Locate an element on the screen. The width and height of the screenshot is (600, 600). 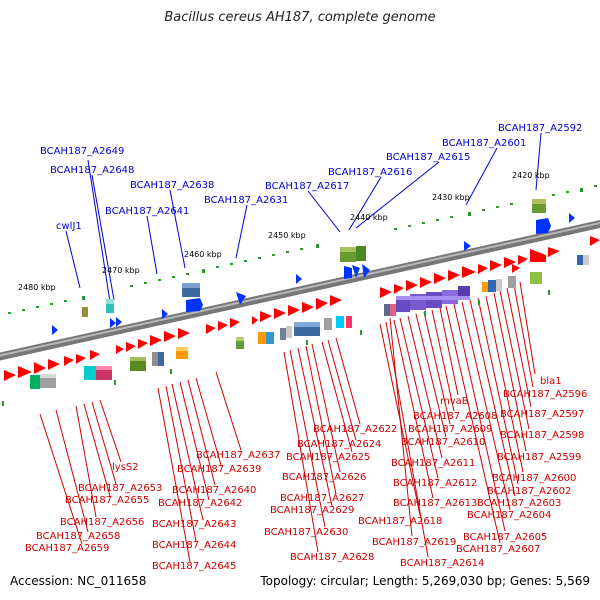
gene-label: BCAH187_A2624 is located at coordinates (339, 444).